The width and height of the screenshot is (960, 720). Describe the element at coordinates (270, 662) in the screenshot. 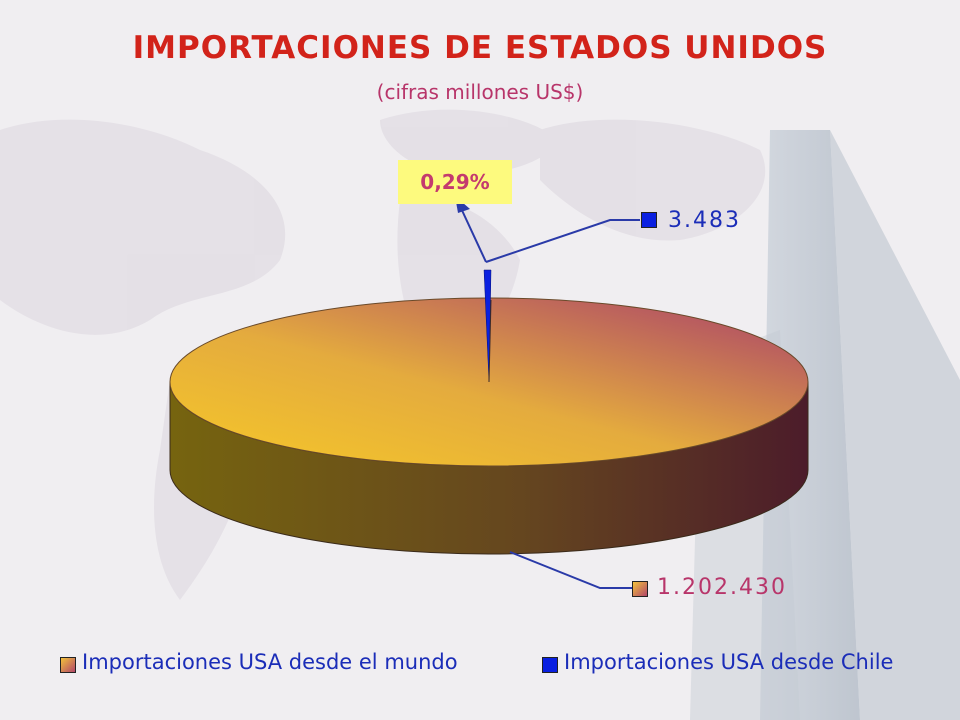

I see `legend-item-world: Importaciones USA desde el mundo` at that location.